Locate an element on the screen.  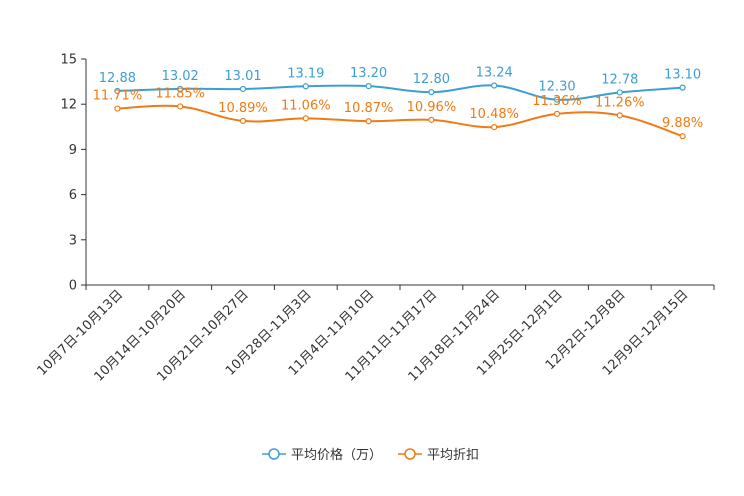
series-1-data-label: 9.88% is located at coordinates (682, 123).